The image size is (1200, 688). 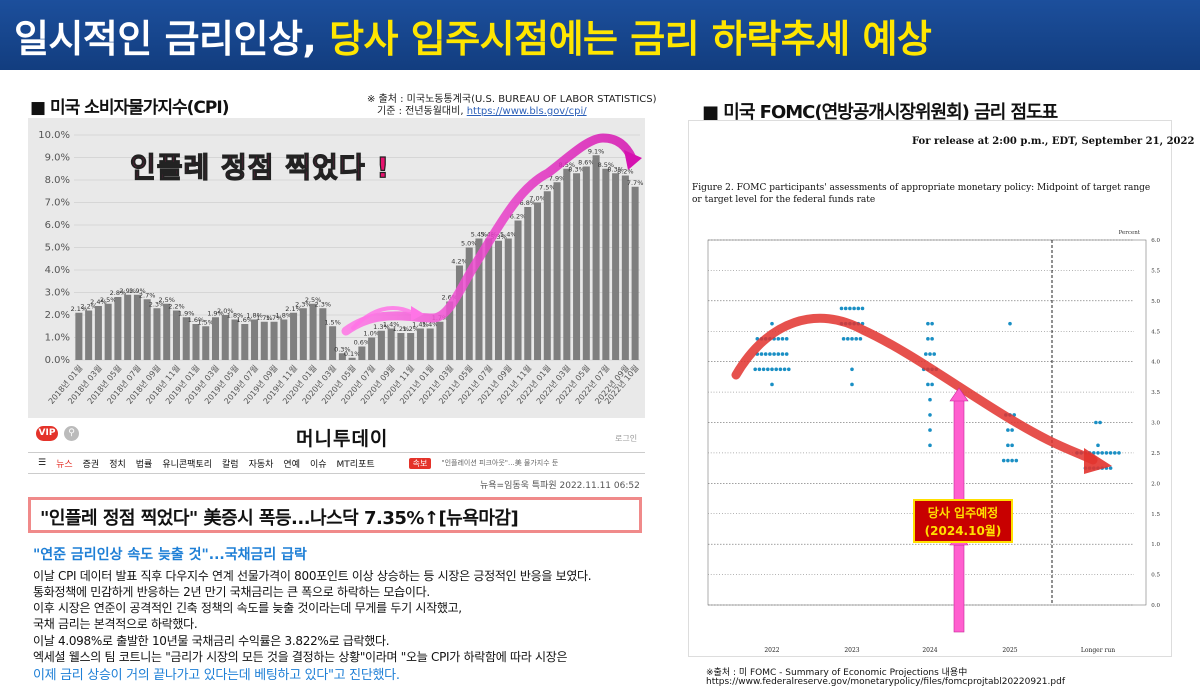 What do you see at coordinates (332, 322) in the screenshot?
I see `cpi-bar-label: 1.5%` at bounding box center [332, 322].